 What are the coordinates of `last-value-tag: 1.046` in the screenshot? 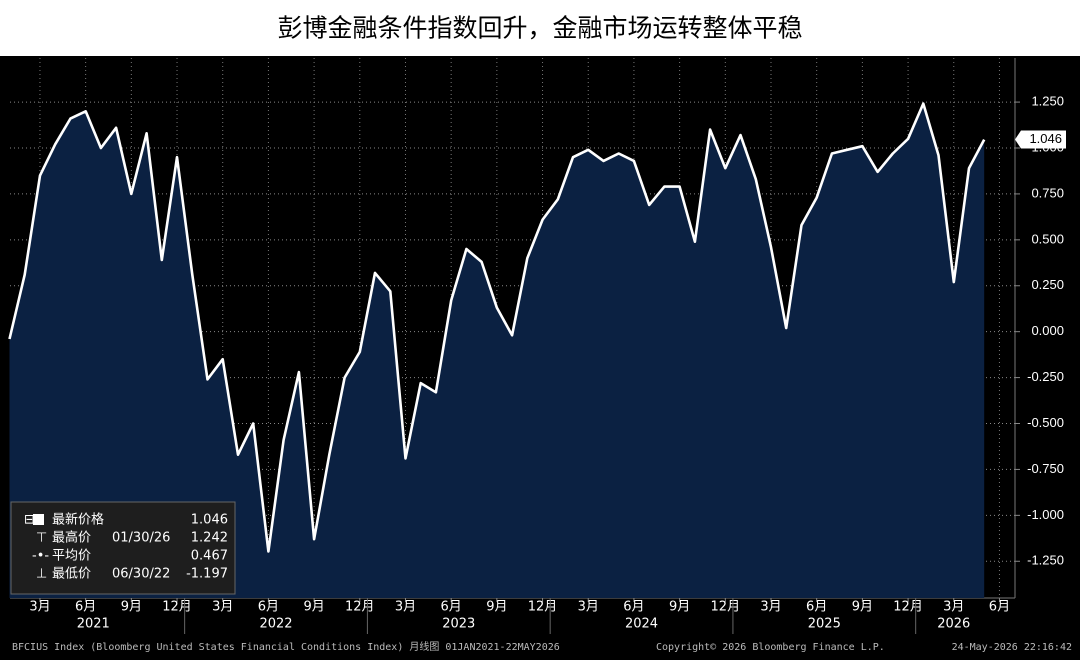 It's located at (1045, 138).